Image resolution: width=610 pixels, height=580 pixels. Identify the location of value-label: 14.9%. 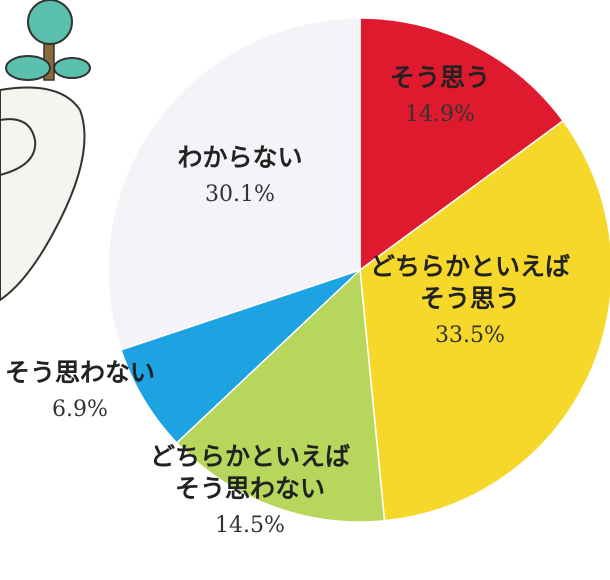
(440, 114).